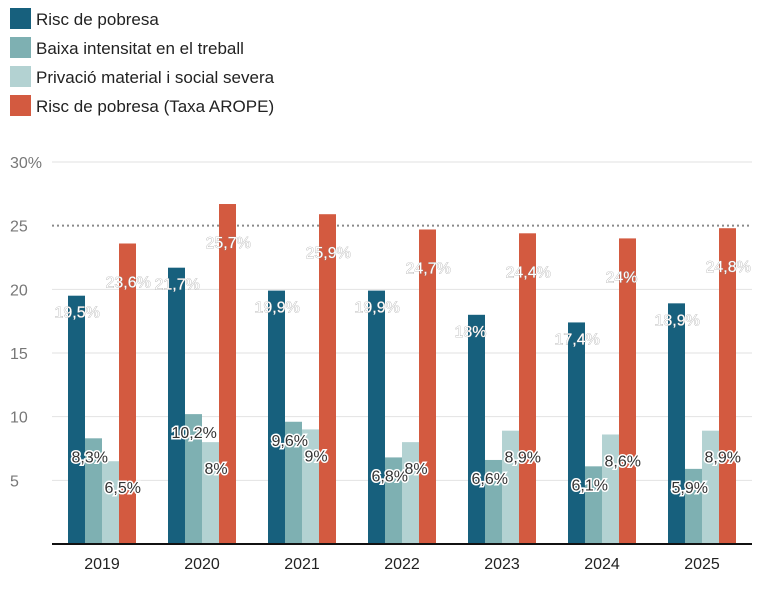  Describe the element at coordinates (228, 243) in the screenshot. I see `data-label-3-2020: 25,7%` at that location.